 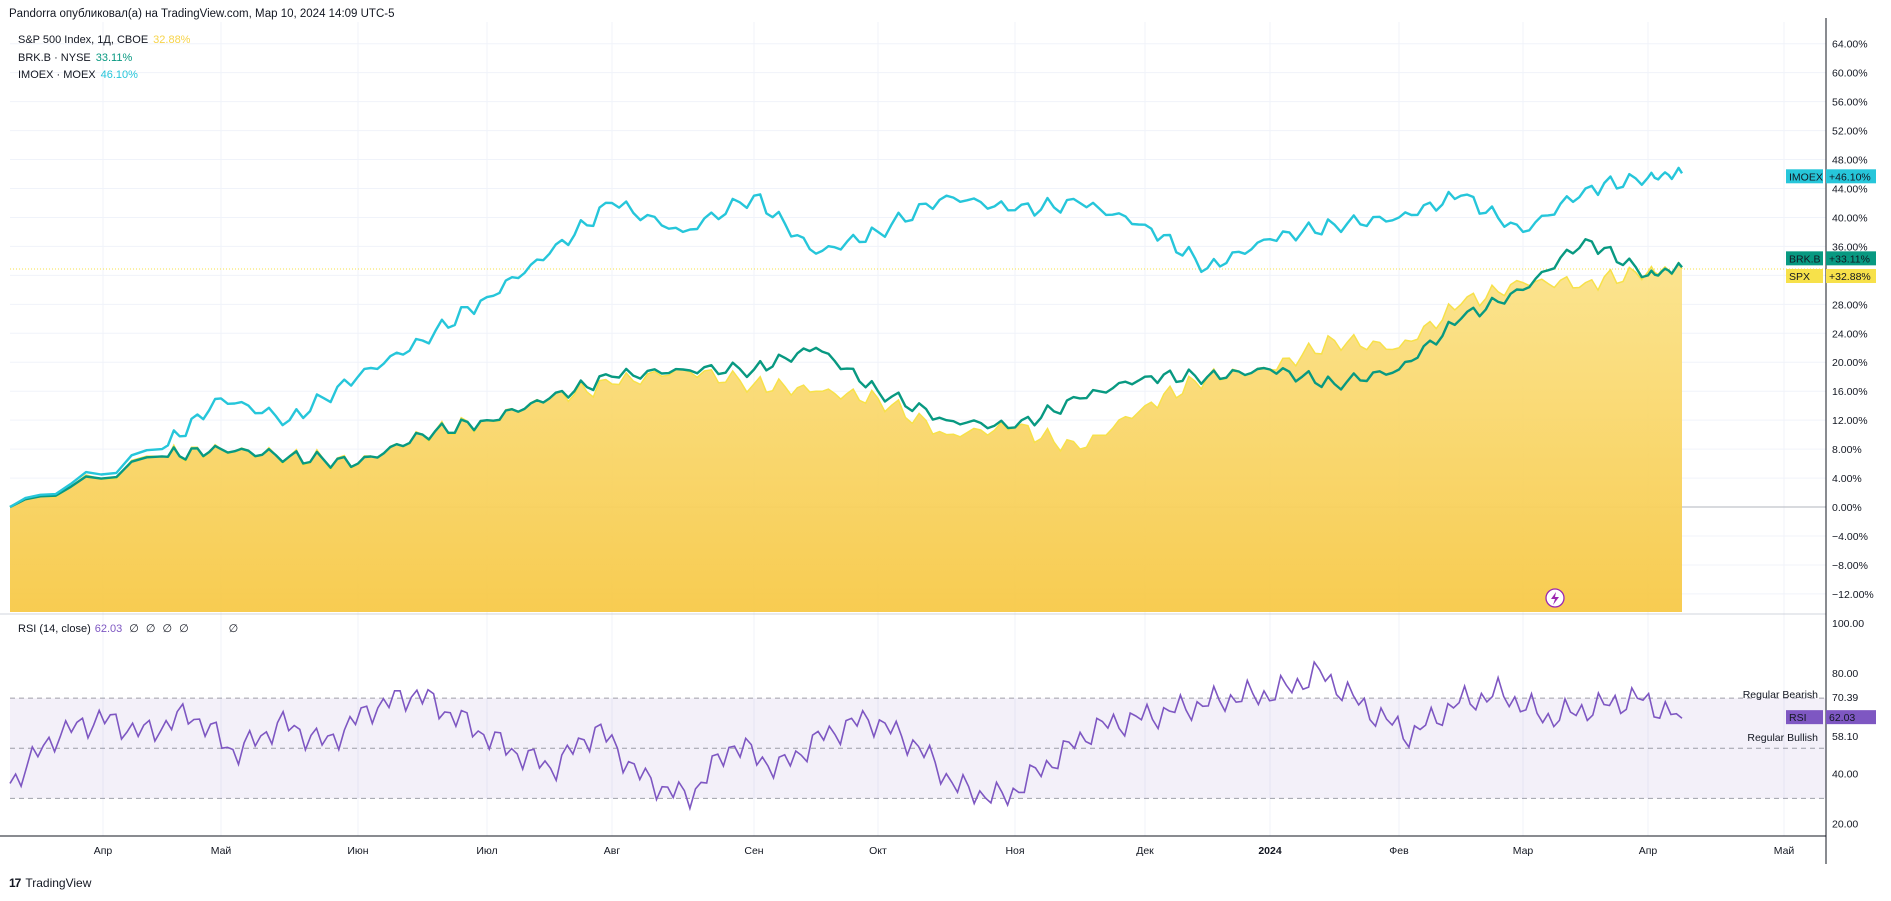 What do you see at coordinates (128, 628) in the screenshot?
I see `rsi-legend: RSI (14, close) 62.03 ∅ ∅ ∅ ∅ ∅` at bounding box center [128, 628].